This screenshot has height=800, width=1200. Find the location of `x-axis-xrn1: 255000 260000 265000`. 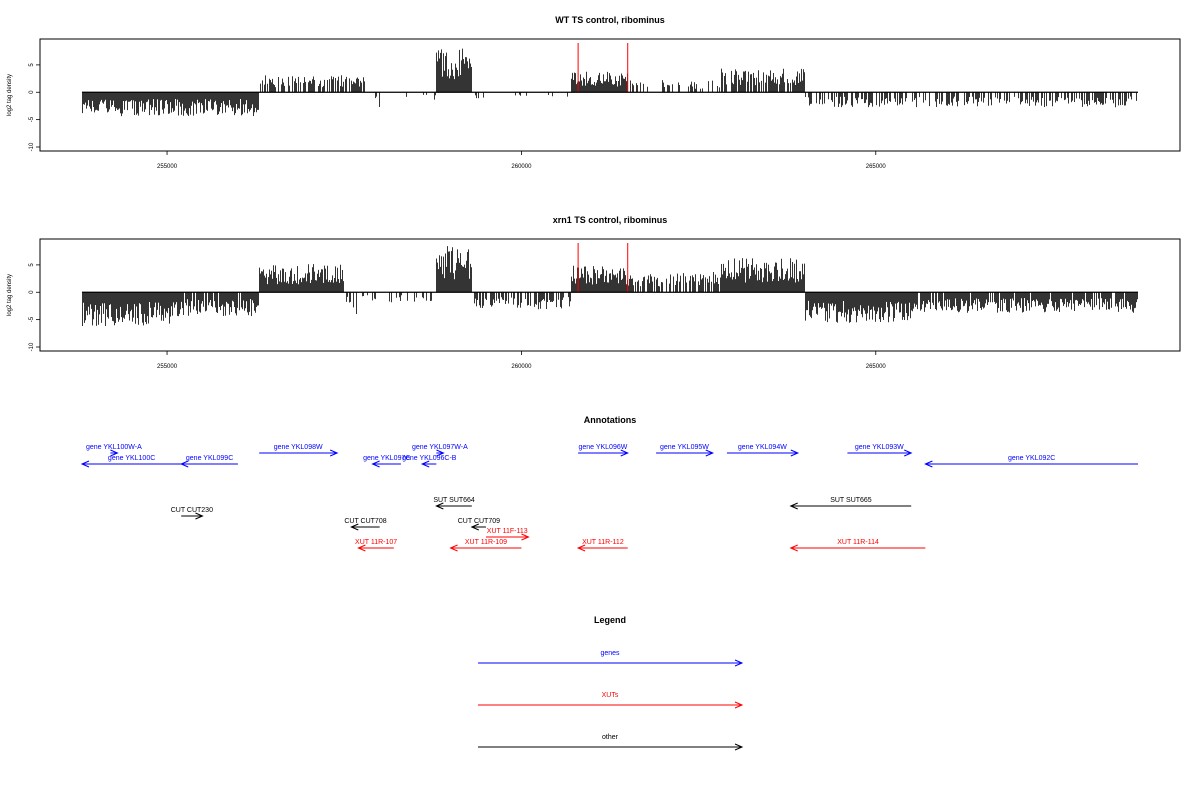

x-axis-xrn1: 255000 260000 265000 is located at coordinates (521, 360).